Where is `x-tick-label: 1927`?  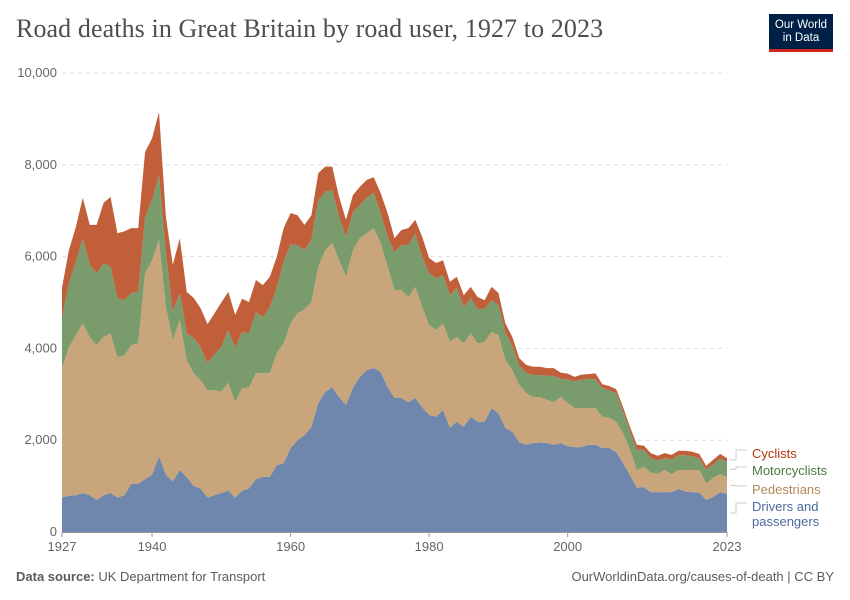 x-tick-label: 1927 is located at coordinates (62, 546).